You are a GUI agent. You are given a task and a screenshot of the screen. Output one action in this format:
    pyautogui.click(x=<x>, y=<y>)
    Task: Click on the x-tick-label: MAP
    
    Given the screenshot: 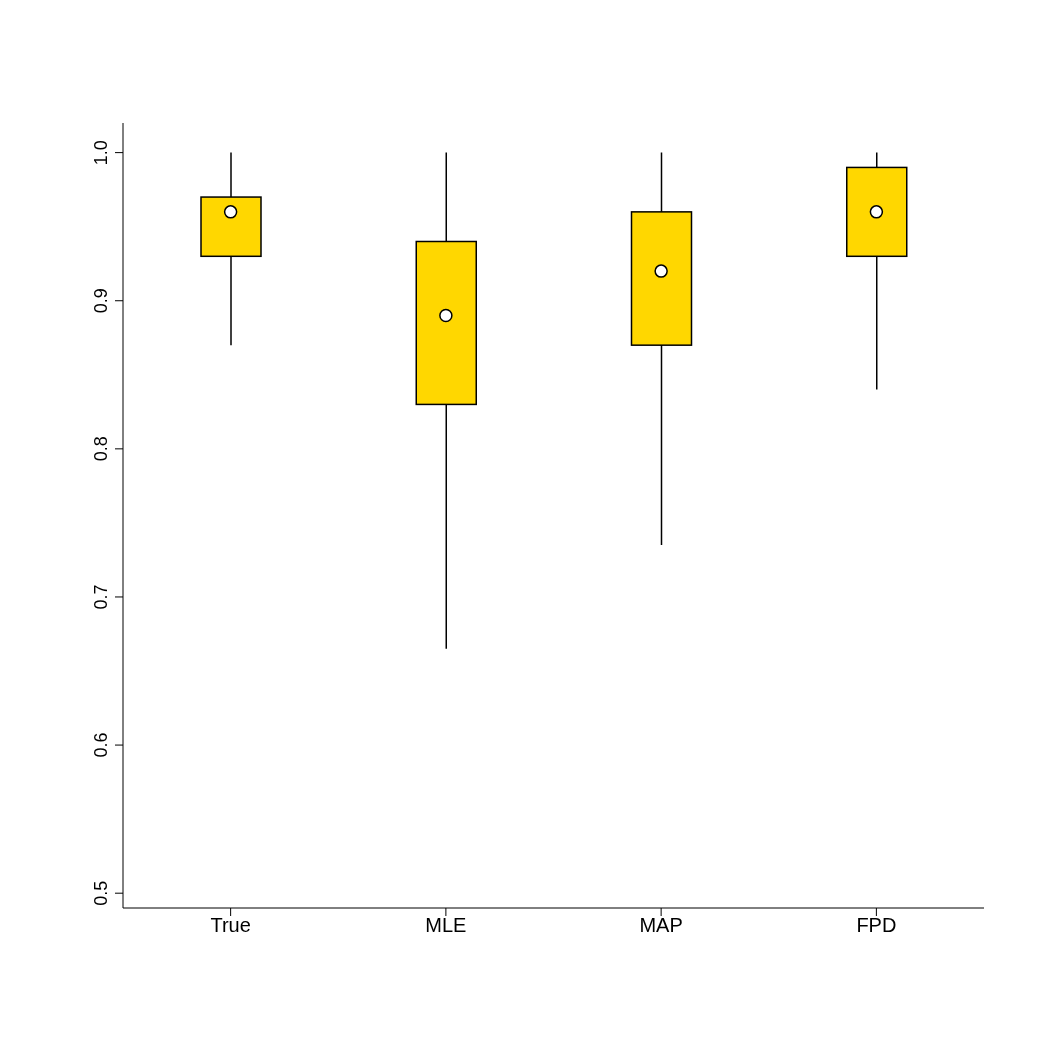 What is the action you would take?
    pyautogui.click(x=661, y=925)
    